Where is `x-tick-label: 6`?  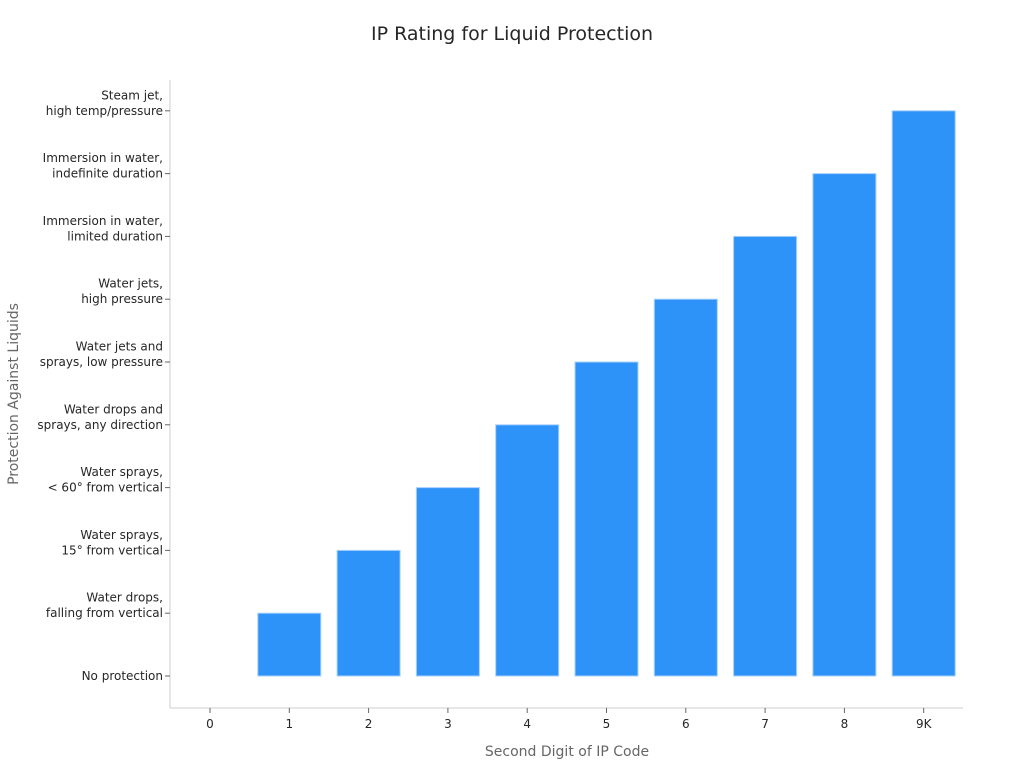
x-tick-label: 6 is located at coordinates (686, 724).